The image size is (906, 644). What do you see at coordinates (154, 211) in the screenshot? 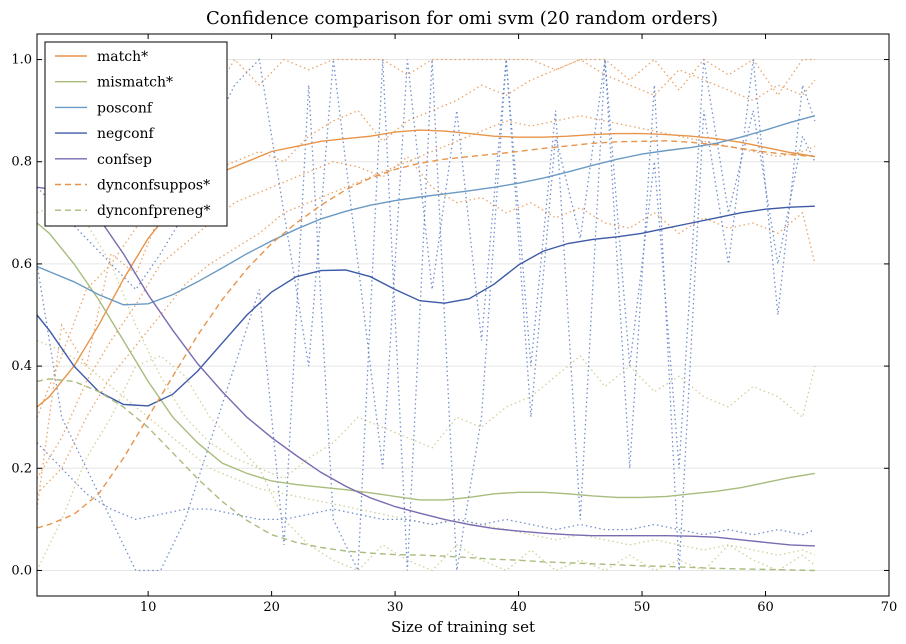
I see `legend-label: dynconfpreneg*` at bounding box center [154, 211].